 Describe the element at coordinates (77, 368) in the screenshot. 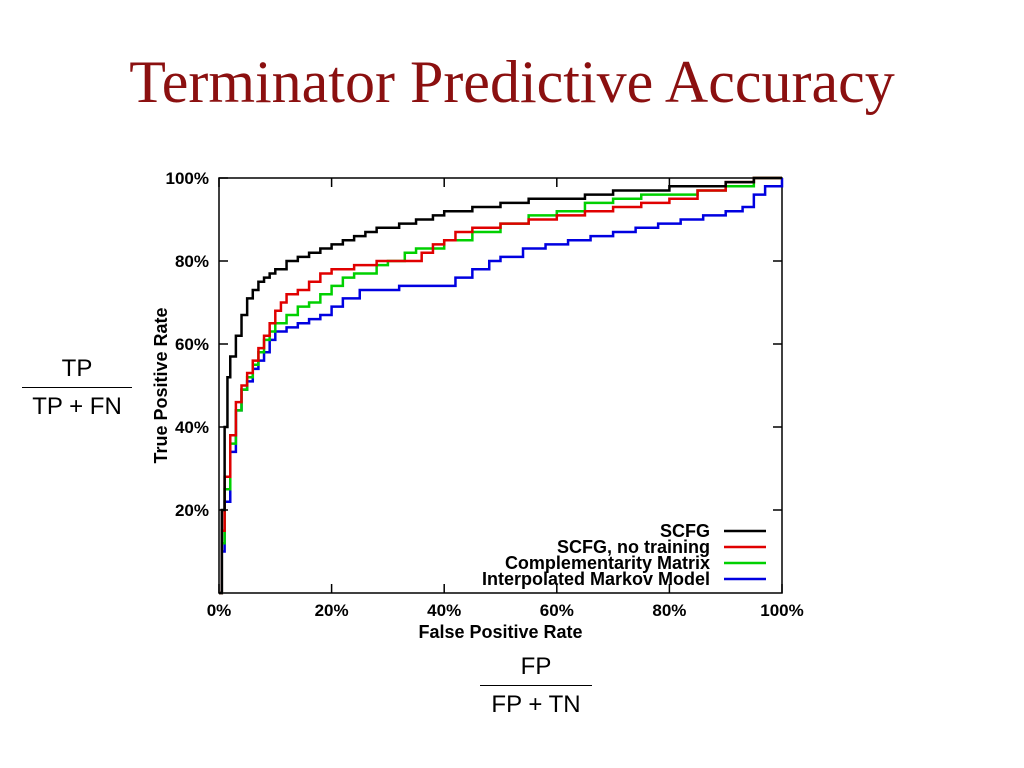

I see `tpr-numerator: TP` at that location.